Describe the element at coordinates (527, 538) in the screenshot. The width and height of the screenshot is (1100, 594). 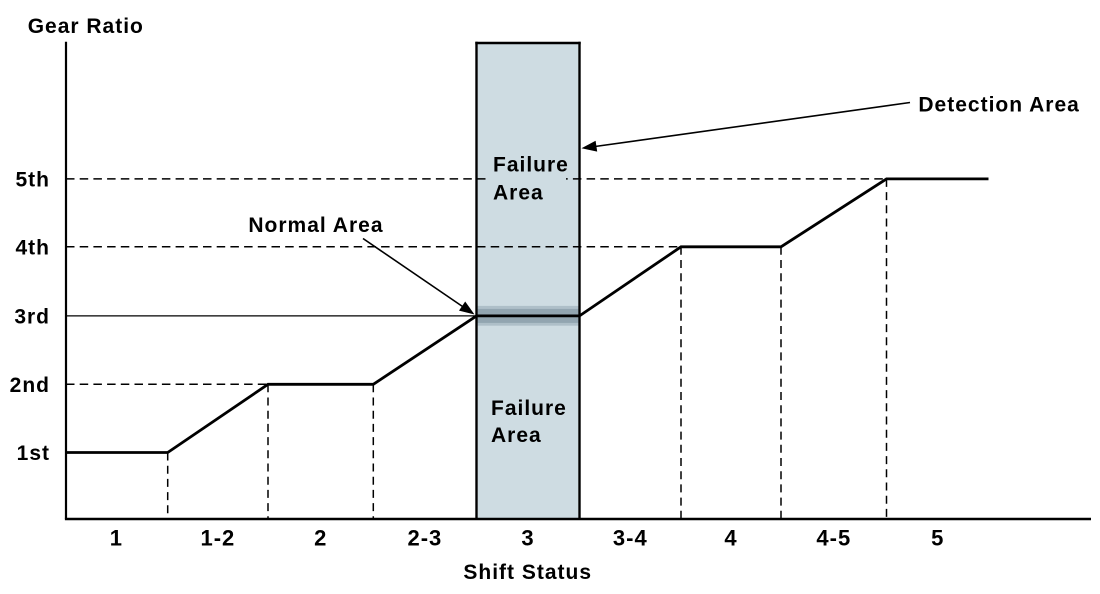
I see `svg-text: 3` at that location.